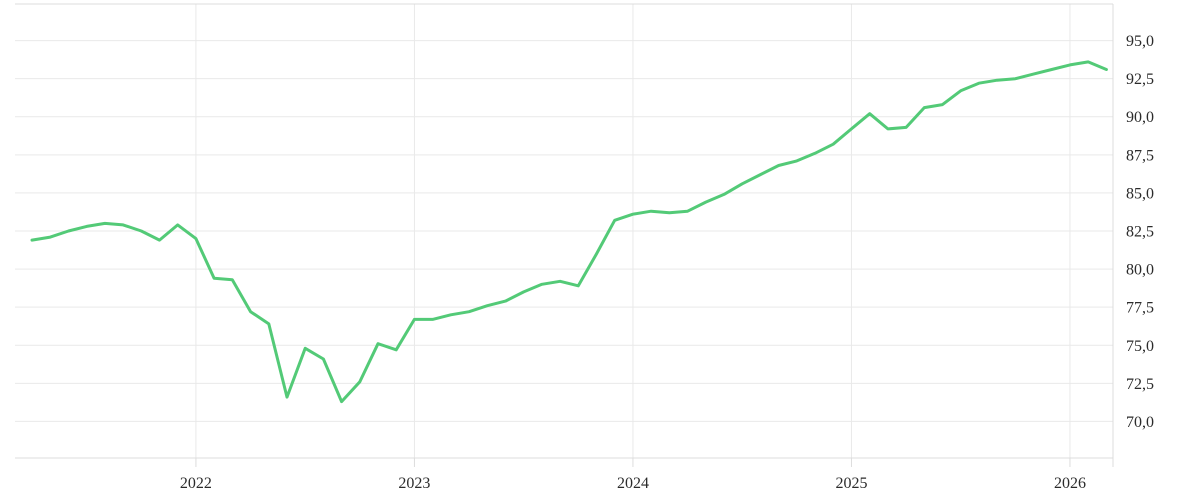 The image size is (1200, 500). I want to click on x-tick-label: 2025, so click(851, 483).